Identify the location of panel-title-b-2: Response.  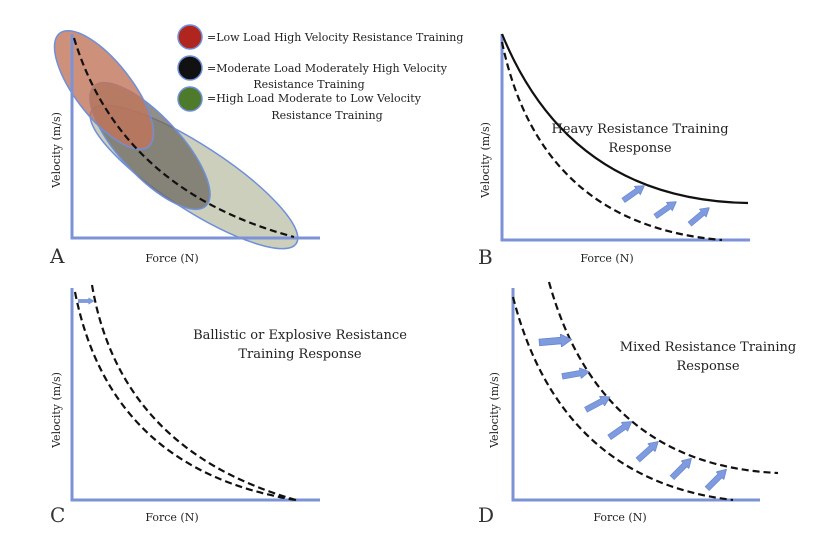
(639, 148).